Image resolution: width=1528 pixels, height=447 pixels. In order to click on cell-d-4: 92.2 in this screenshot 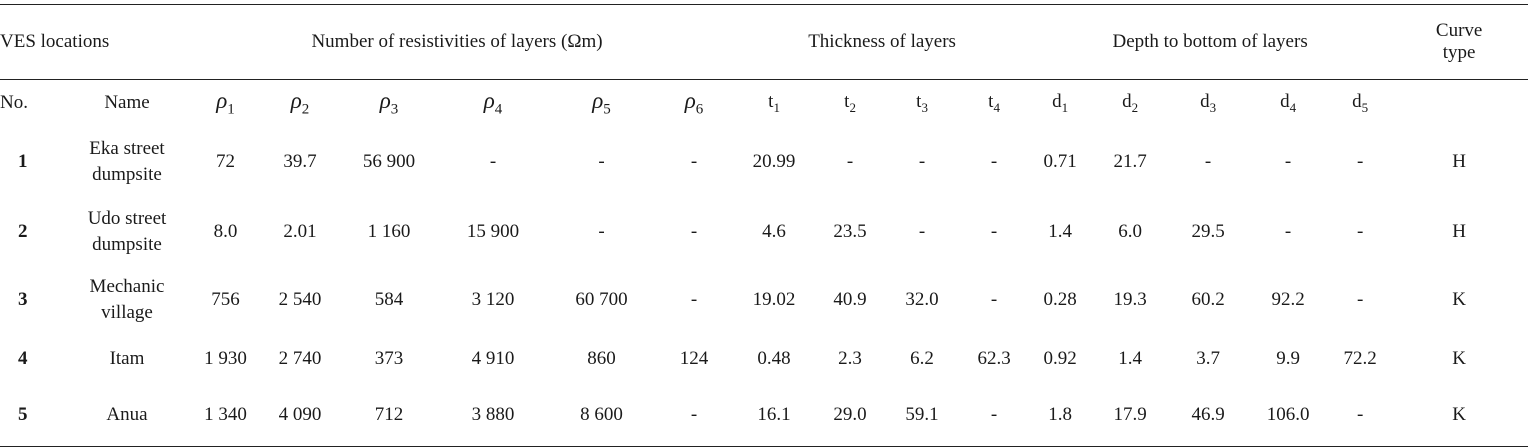, I will do `click(1288, 299)`.